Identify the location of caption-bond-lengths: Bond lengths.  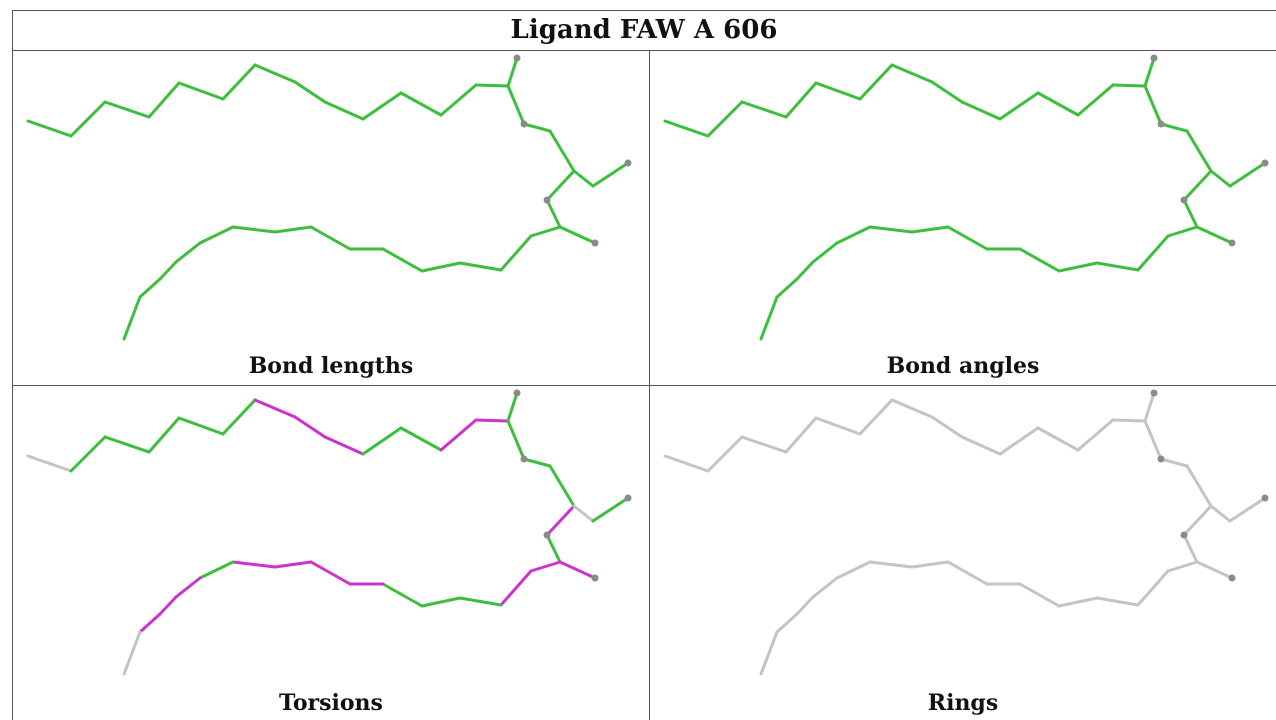
(331, 366).